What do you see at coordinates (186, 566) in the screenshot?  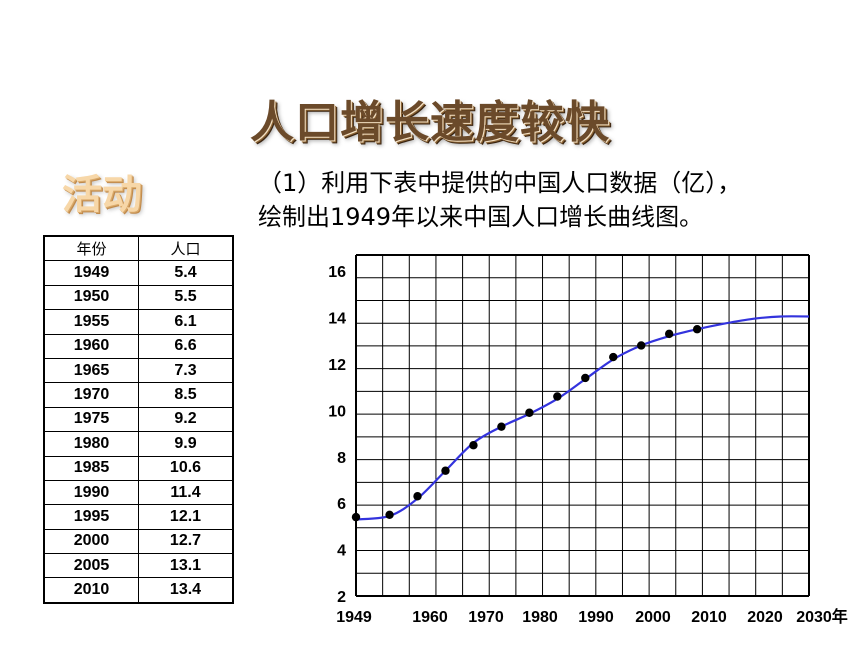 I see `population-cell: 13.1` at bounding box center [186, 566].